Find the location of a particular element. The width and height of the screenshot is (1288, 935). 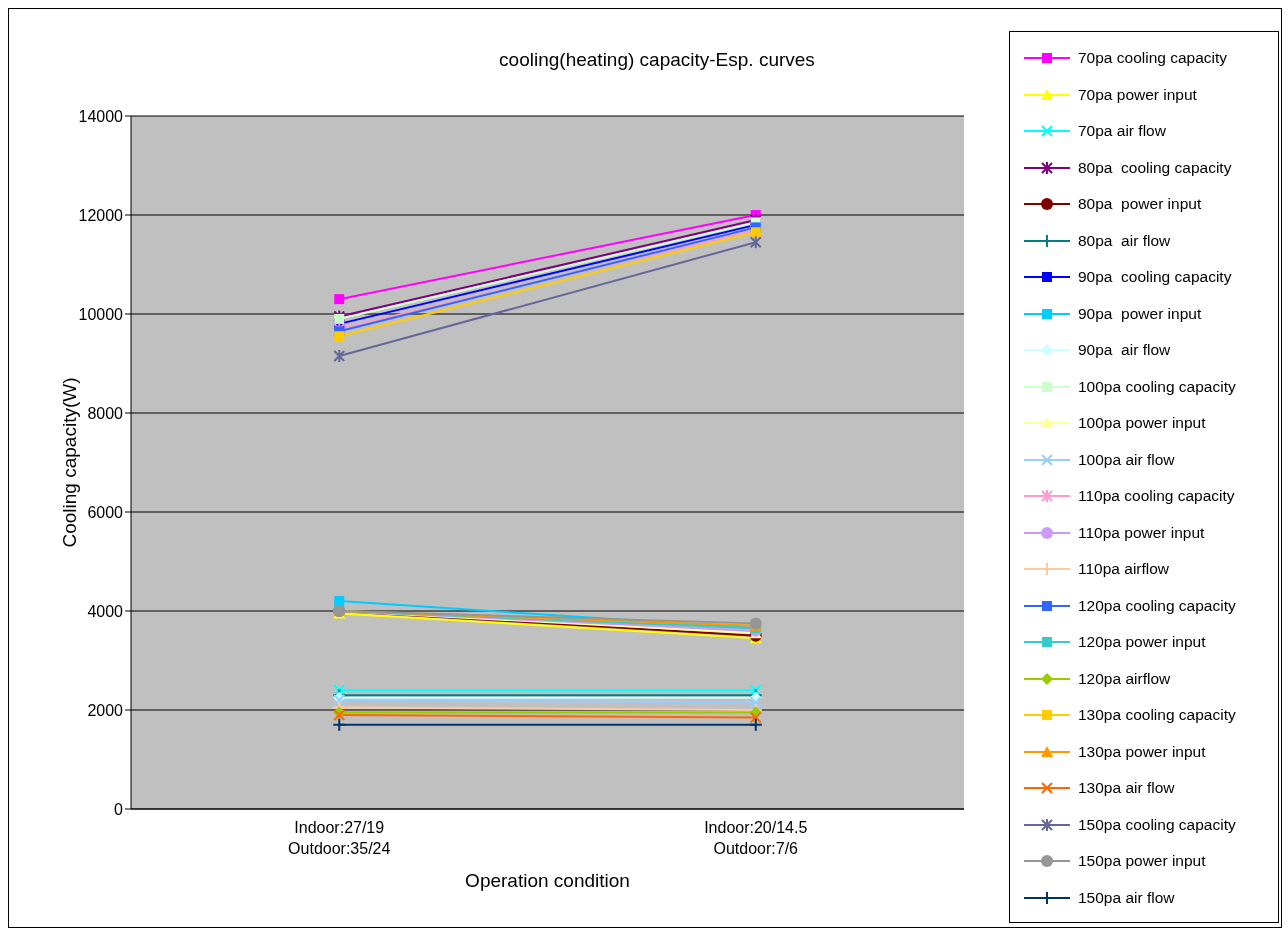

legend-label: 130pa cooling capacity is located at coordinates (1157, 715).